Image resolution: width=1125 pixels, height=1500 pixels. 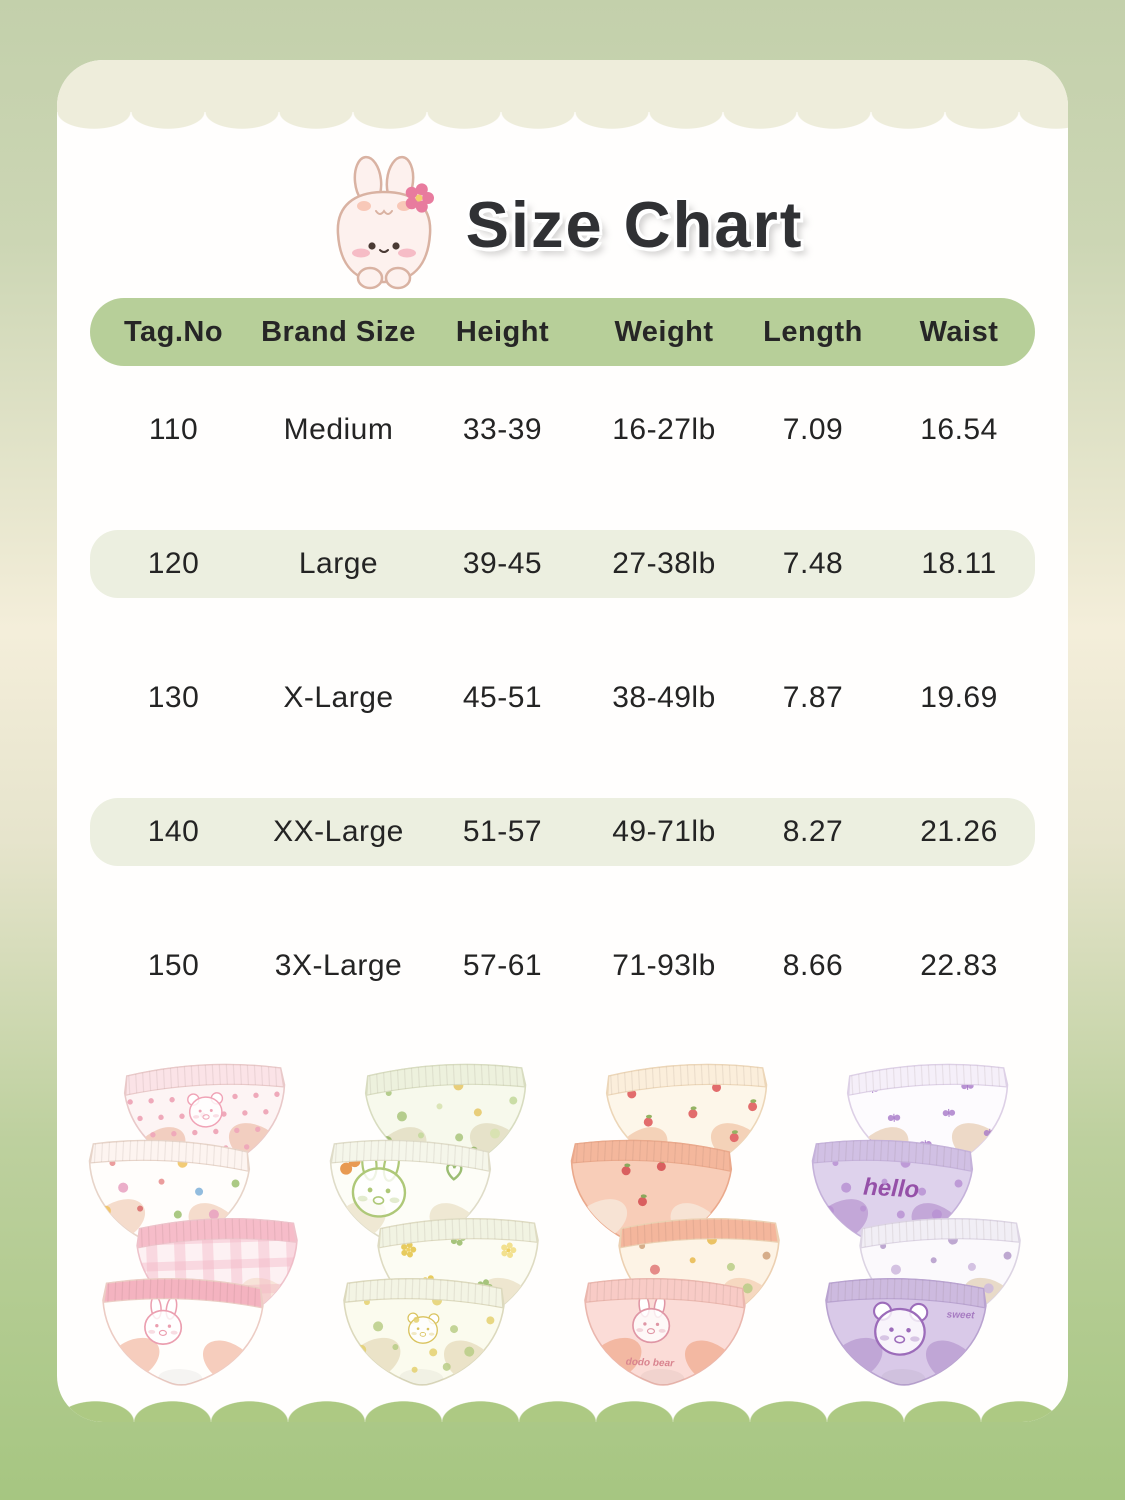 What do you see at coordinates (959, 697) in the screenshot?
I see `table-cell: 19.69` at bounding box center [959, 697].